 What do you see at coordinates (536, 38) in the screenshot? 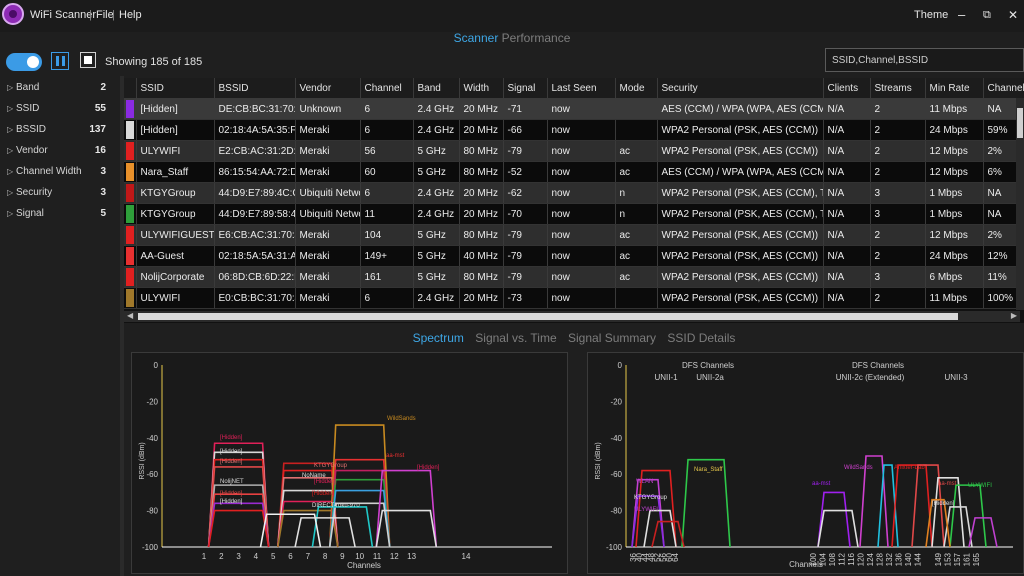
I see `tab-performance: Performance` at bounding box center [536, 38].